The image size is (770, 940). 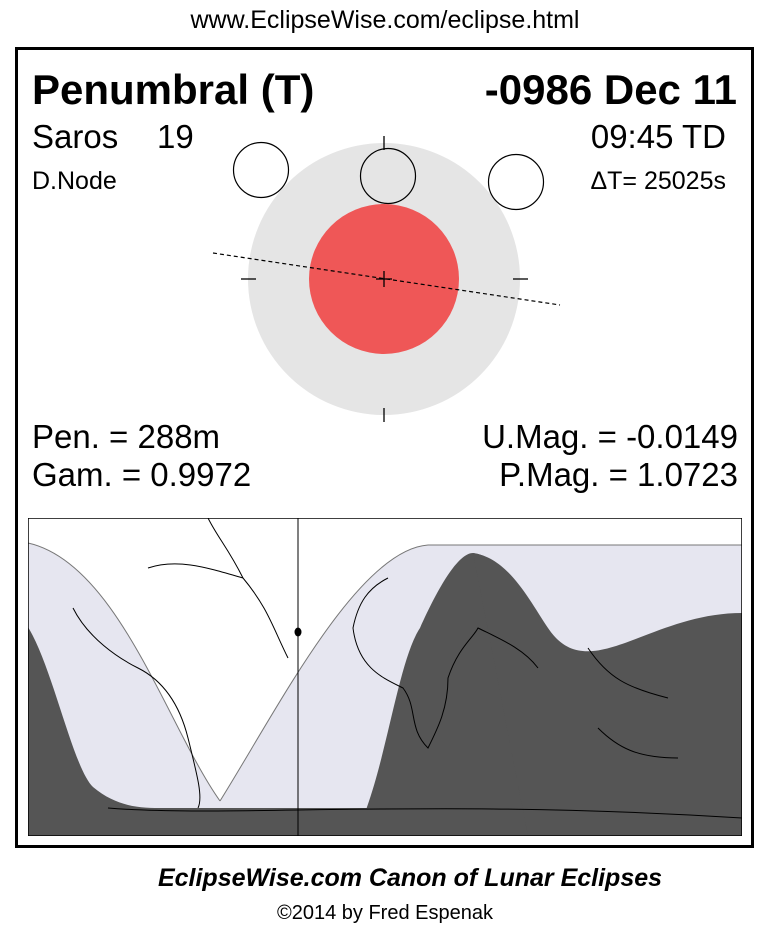 What do you see at coordinates (385, 20) in the screenshot?
I see `source-url: www.EclipseWise.com/eclipse.html` at bounding box center [385, 20].